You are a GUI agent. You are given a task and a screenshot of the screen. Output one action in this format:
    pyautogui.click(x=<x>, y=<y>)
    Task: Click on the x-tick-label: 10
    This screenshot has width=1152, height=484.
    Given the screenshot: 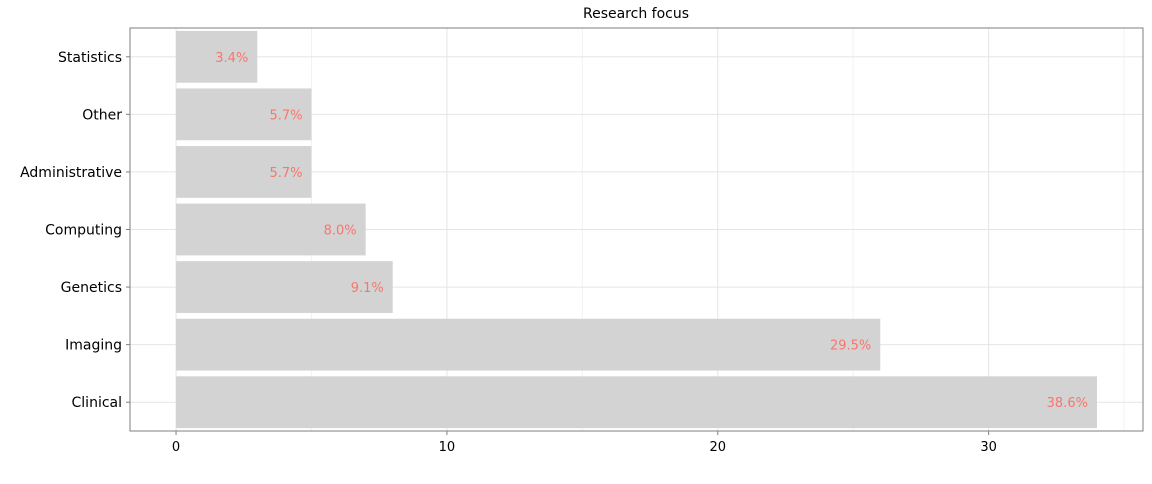 What is the action you would take?
    pyautogui.click(x=447, y=447)
    